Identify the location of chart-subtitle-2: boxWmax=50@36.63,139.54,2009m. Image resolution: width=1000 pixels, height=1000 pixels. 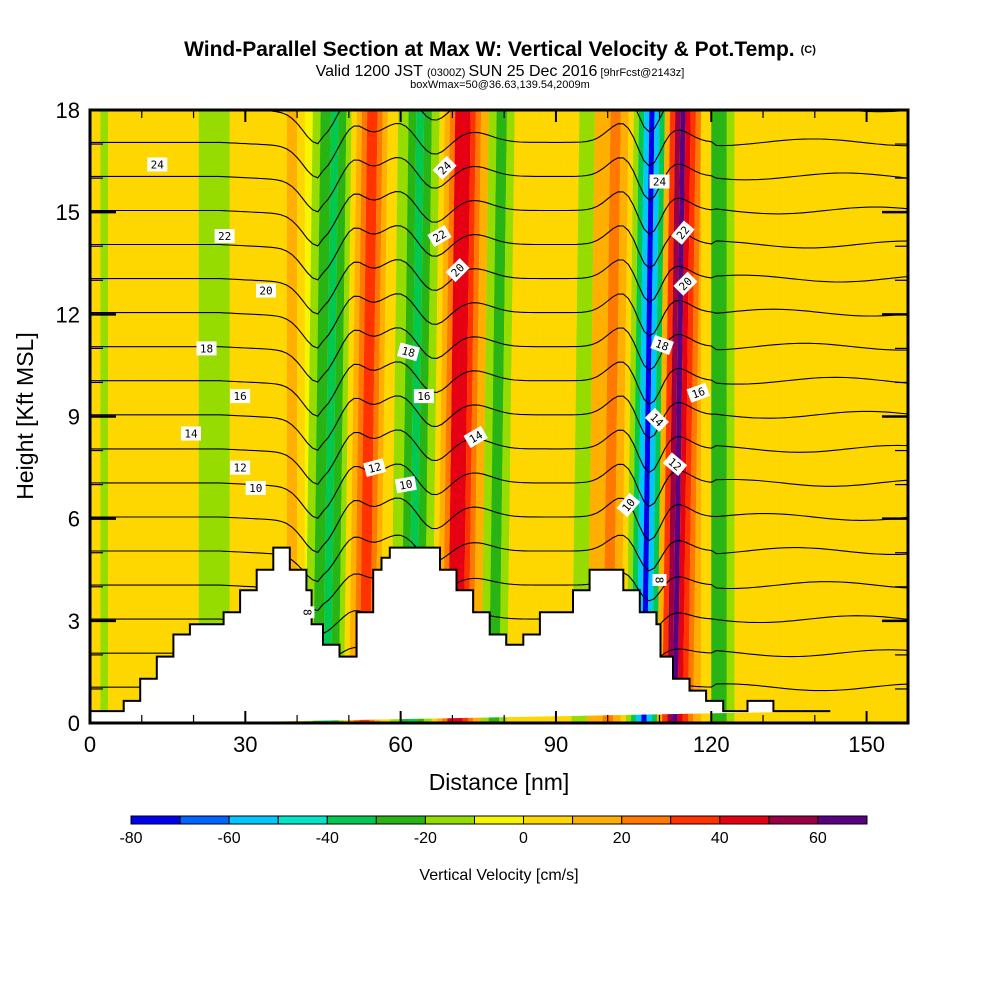
(500, 85).